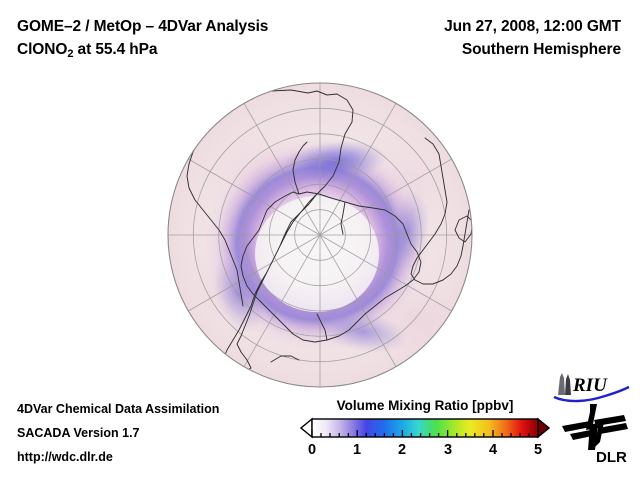 The image size is (640, 480). I want to click on species-pressure-level: at 55.4 hPa, so click(115, 49).